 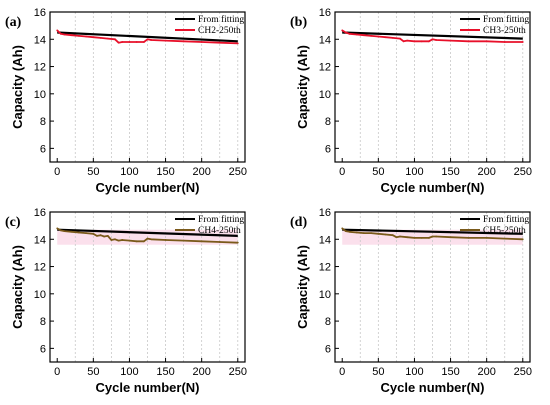 What do you see at coordinates (238, 372) in the screenshot?
I see `x-tick-label: 250` at bounding box center [238, 372].